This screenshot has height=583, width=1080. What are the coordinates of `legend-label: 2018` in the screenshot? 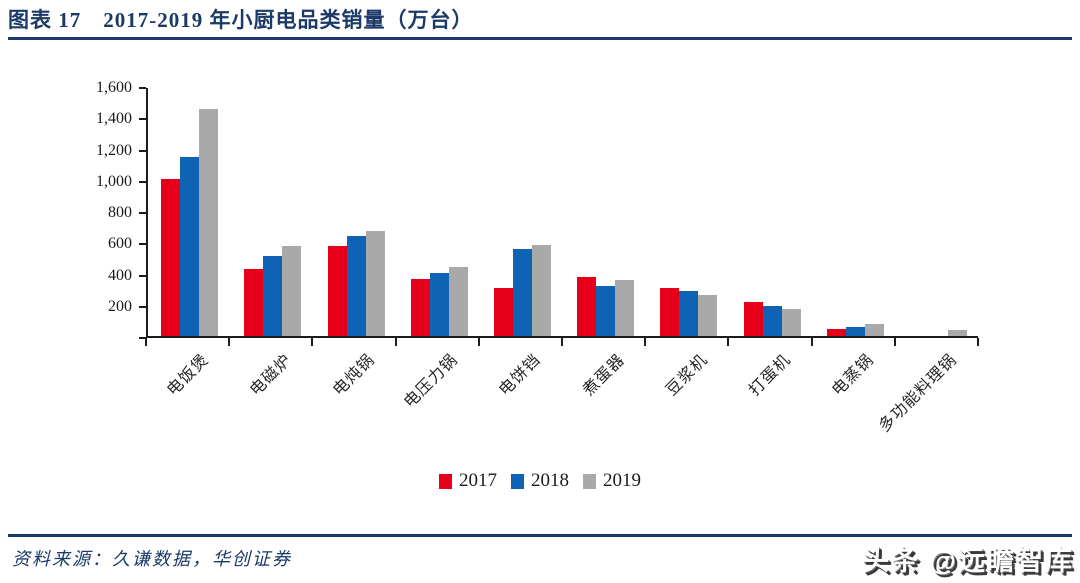 It's located at (550, 480).